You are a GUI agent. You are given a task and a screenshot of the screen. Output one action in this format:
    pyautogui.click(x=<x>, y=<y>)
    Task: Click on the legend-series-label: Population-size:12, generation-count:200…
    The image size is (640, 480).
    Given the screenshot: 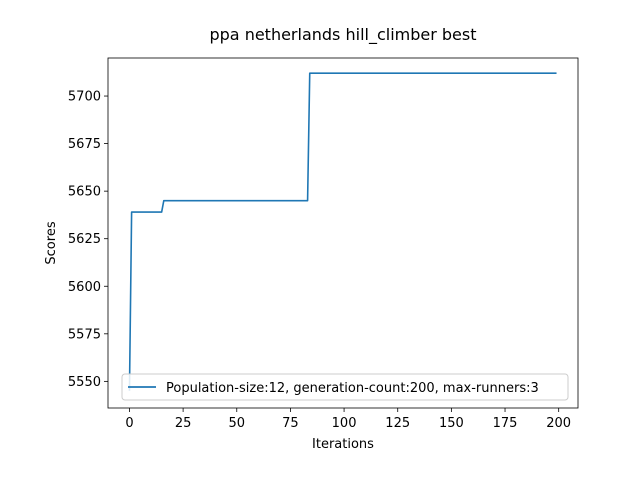 What is the action you would take?
    pyautogui.click(x=352, y=388)
    